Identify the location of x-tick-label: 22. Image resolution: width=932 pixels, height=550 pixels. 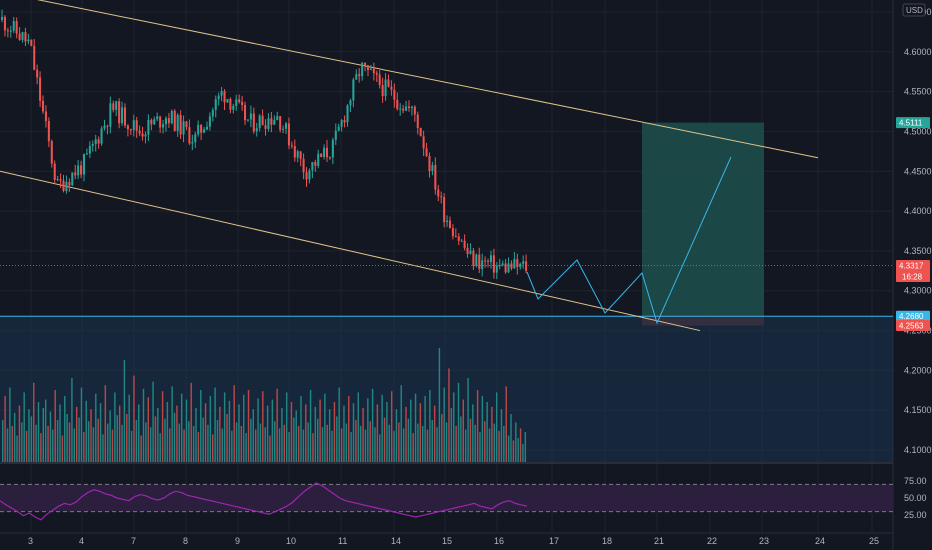
(712, 541).